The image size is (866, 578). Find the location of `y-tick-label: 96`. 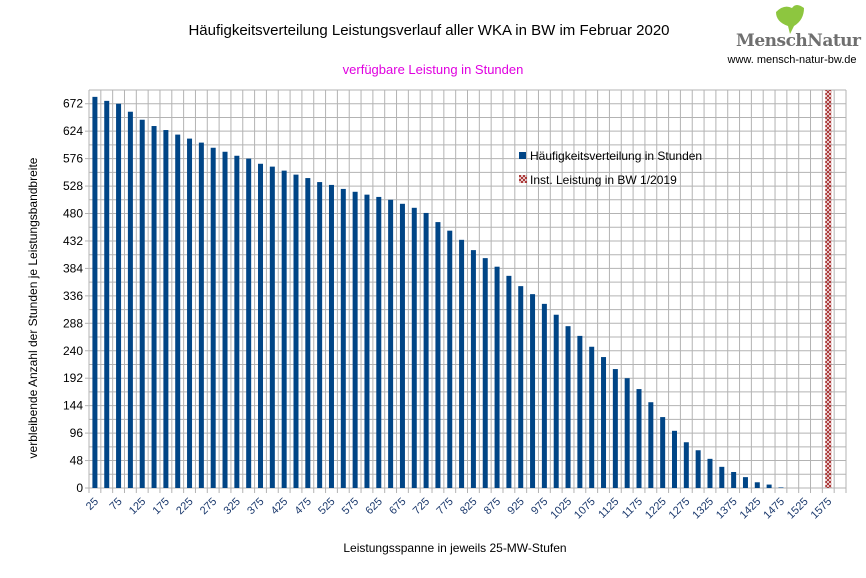

y-tick-label: 96 is located at coordinates (77, 433).